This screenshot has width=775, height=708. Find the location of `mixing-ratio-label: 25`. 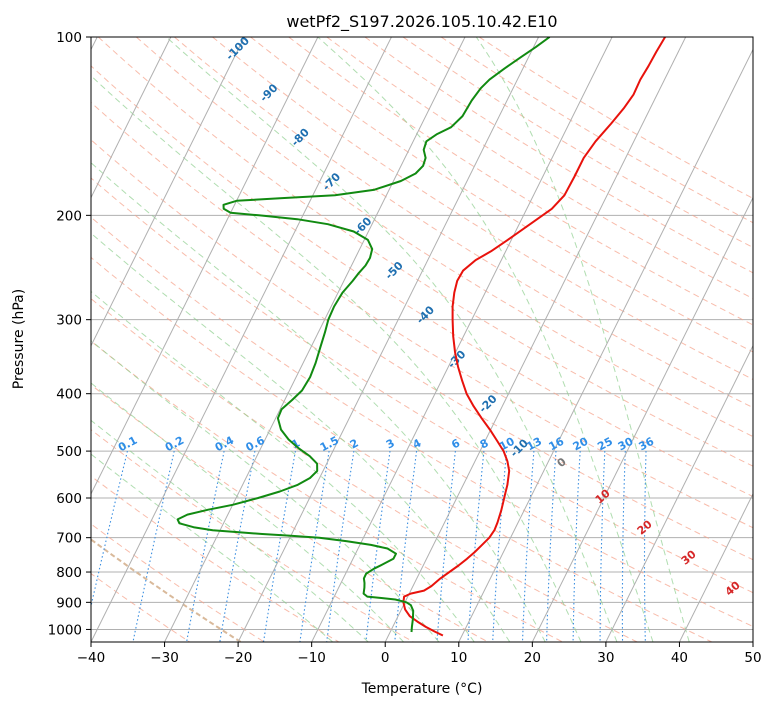

mixing-ratio-label: 25 is located at coordinates (605, 444).